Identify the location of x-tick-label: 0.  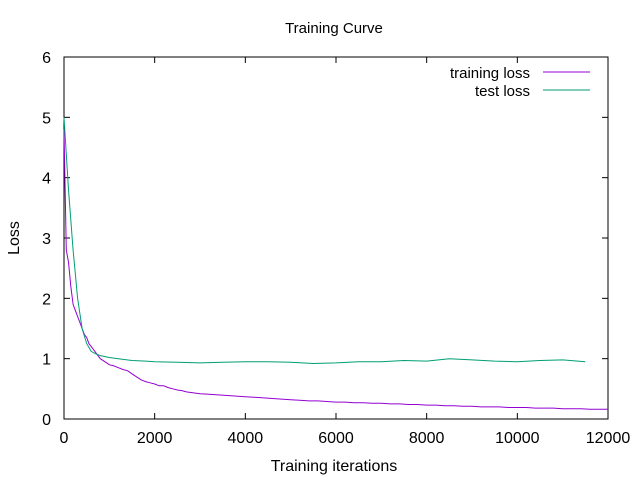
(64, 438).